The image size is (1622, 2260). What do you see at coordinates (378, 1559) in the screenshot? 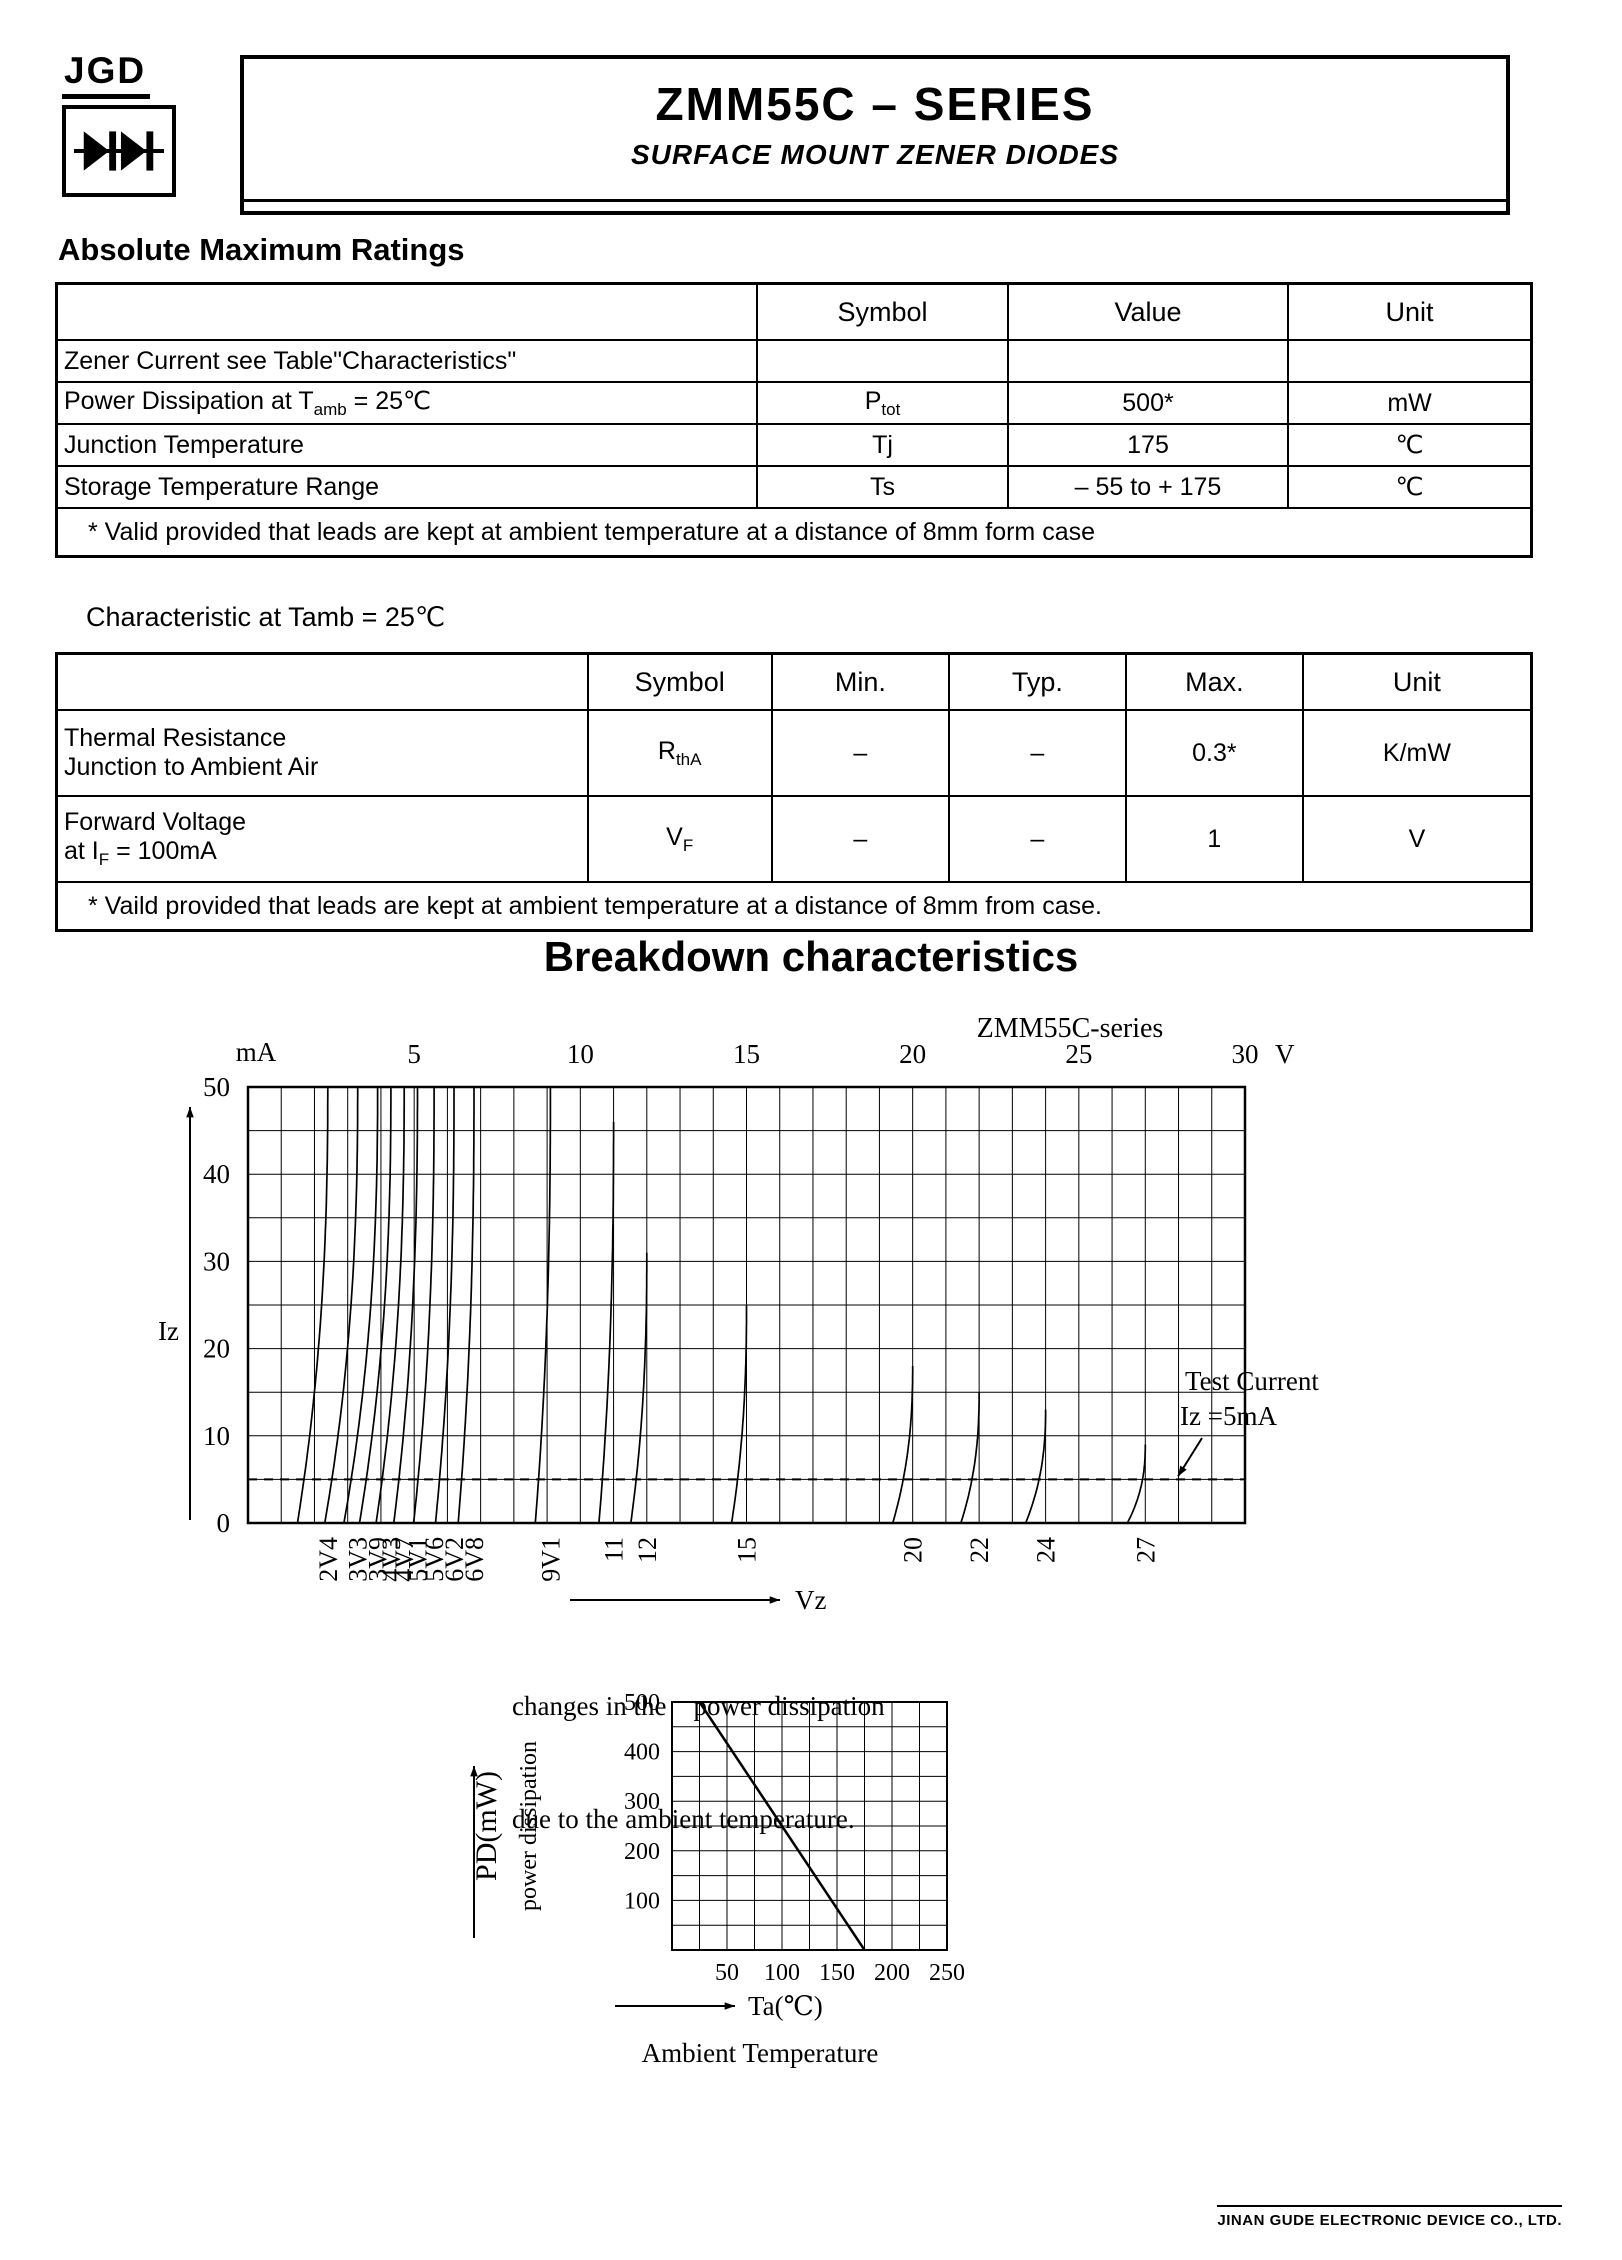
I see `svg-text: 3V9` at bounding box center [378, 1559].